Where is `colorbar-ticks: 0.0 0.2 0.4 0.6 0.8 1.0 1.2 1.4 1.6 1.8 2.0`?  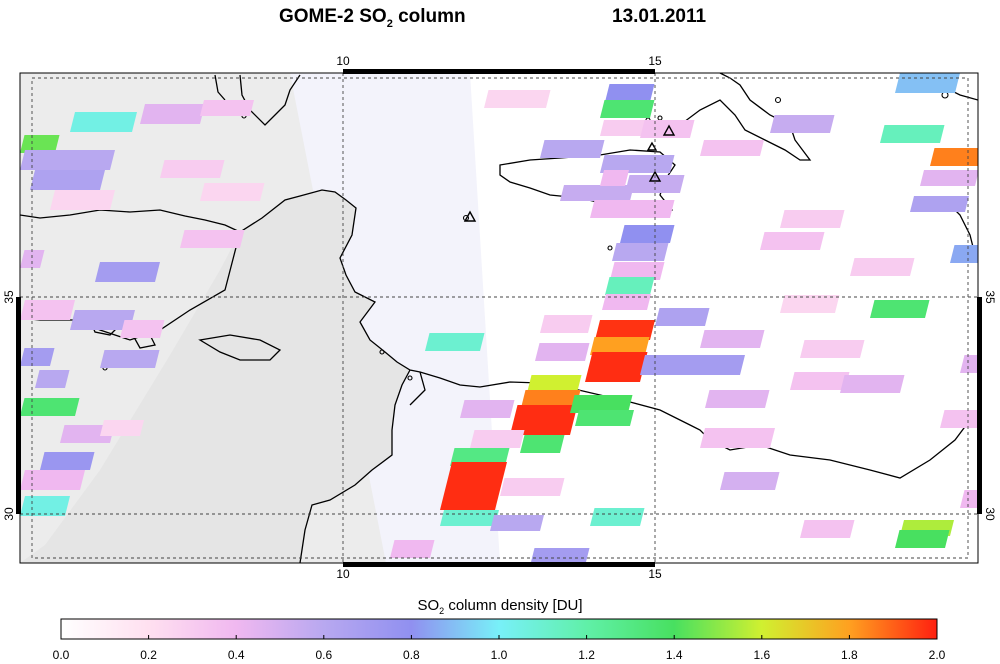 colorbar-ticks: 0.0 0.2 0.4 0.6 0.8 1.0 1.2 1.4 1.6 1.8 2.0 is located at coordinates (499, 648).